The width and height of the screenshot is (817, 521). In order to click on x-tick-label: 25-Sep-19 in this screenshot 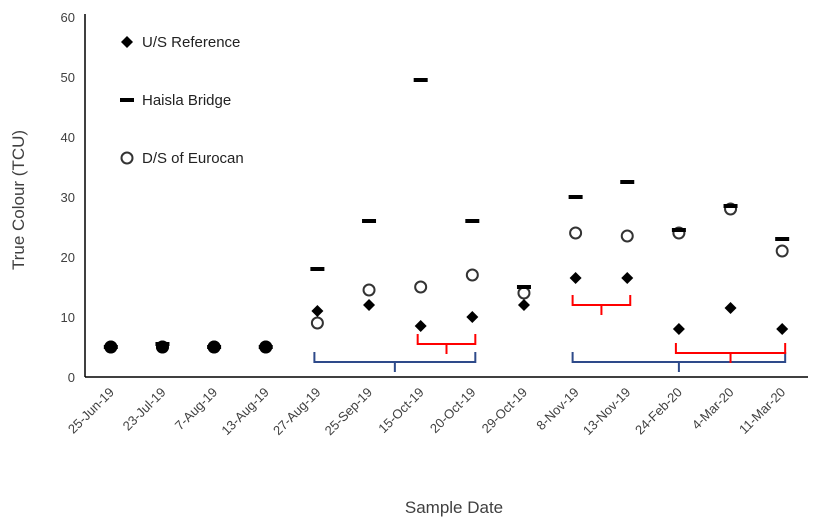, I will do `click(349, 412)`.